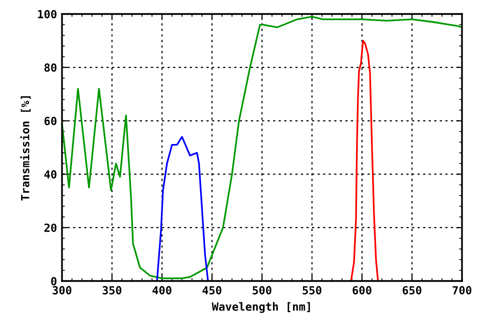 The width and height of the screenshot is (480, 320). Describe the element at coordinates (362, 290) in the screenshot. I see `x-tick-label: 600` at that location.